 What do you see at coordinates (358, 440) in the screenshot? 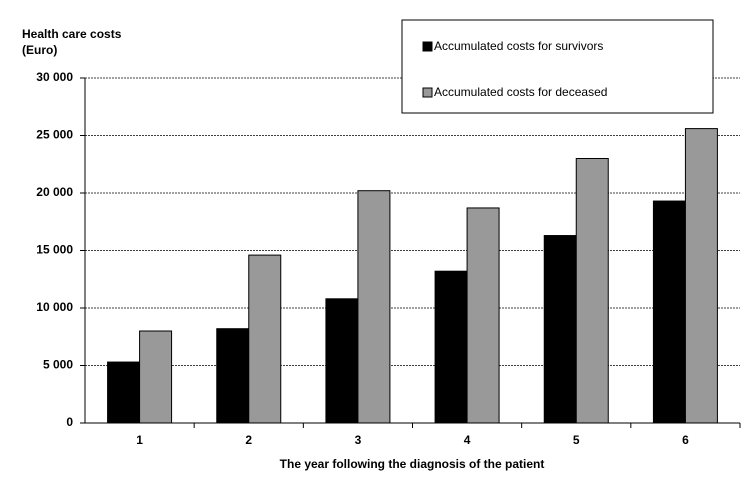
I see `x-tick-label: 3` at bounding box center [358, 440].